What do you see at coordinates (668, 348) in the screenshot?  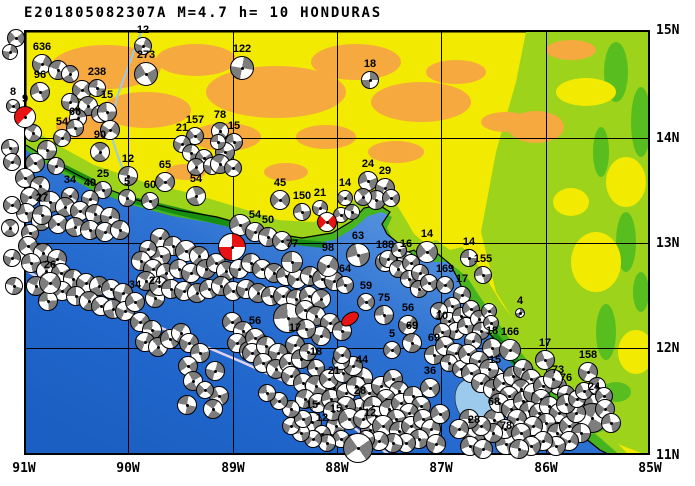 I see `latitude-label: 12N` at bounding box center [668, 348].